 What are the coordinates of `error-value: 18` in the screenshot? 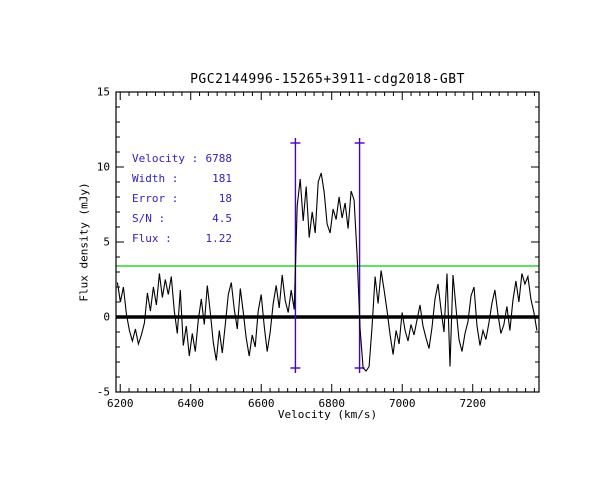 It's located at (225, 198).